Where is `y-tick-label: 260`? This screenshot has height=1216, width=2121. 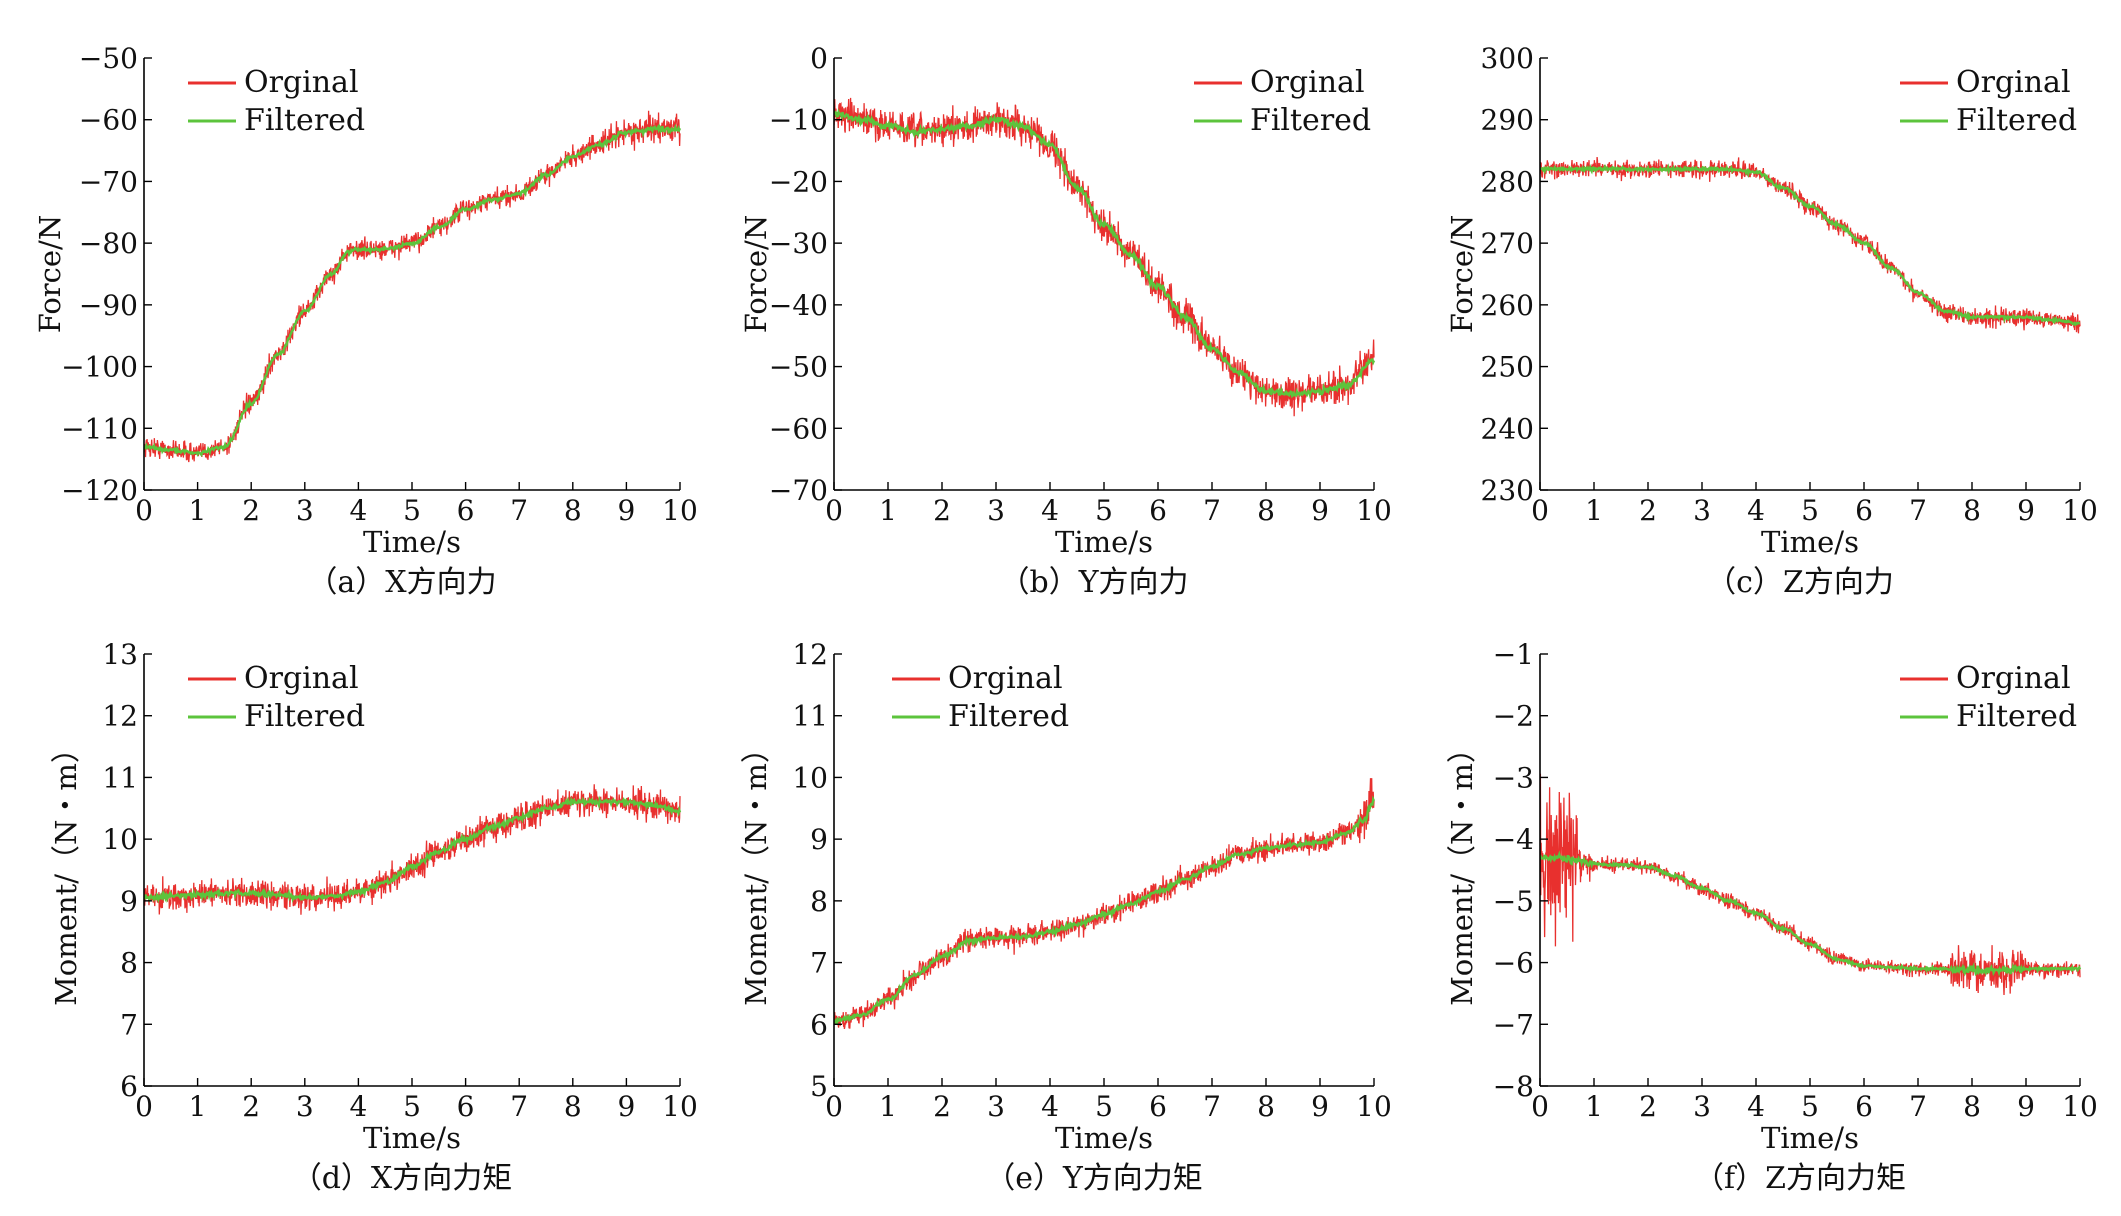
y-tick-label: 260 is located at coordinates (1507, 305).